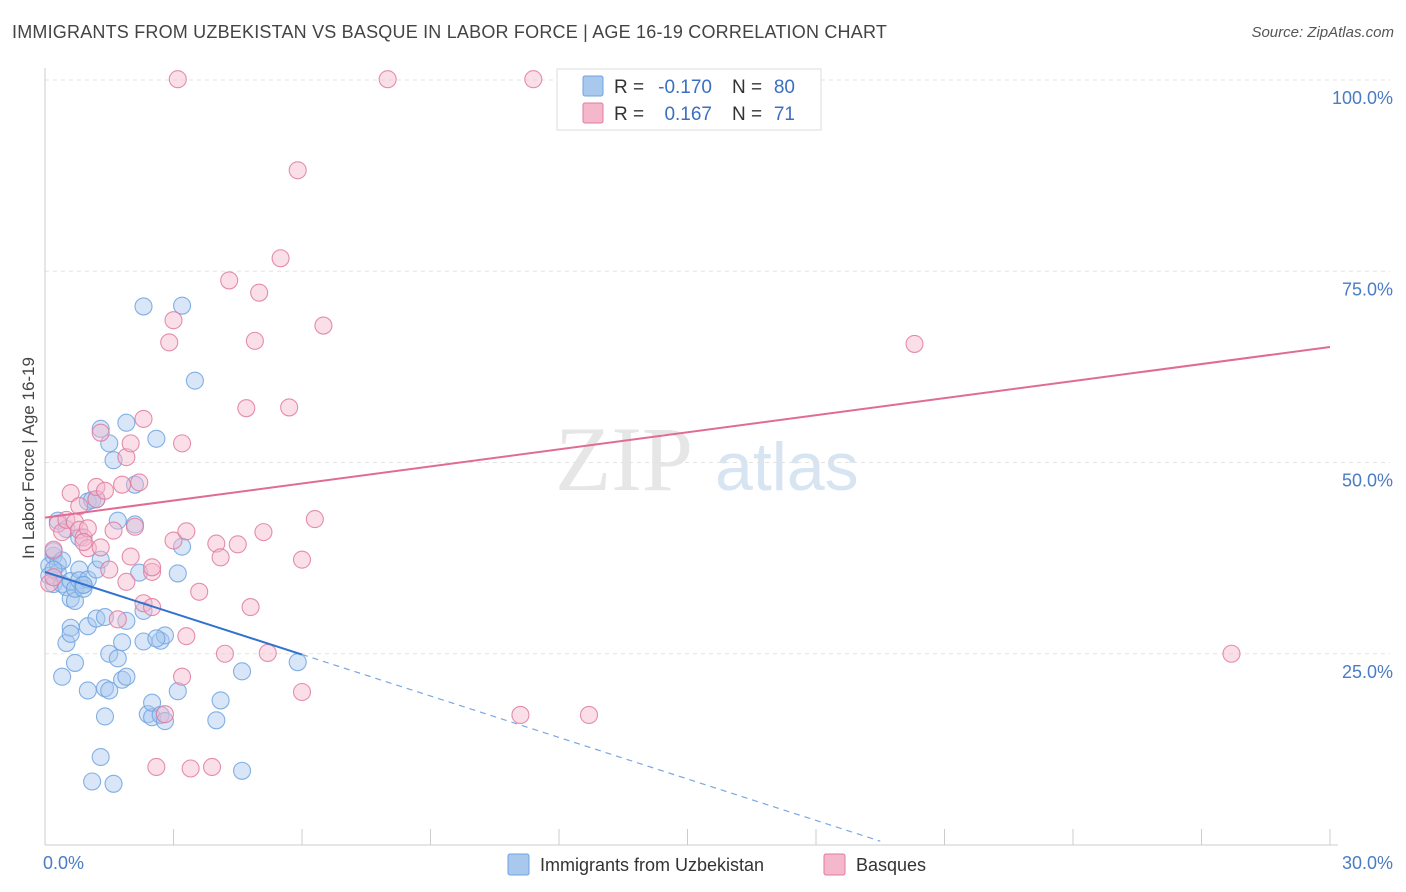 This screenshot has width=1406, height=892. What do you see at coordinates (1367, 863) in the screenshot?
I see `x-tick-label-max: 30.0%` at bounding box center [1367, 863].